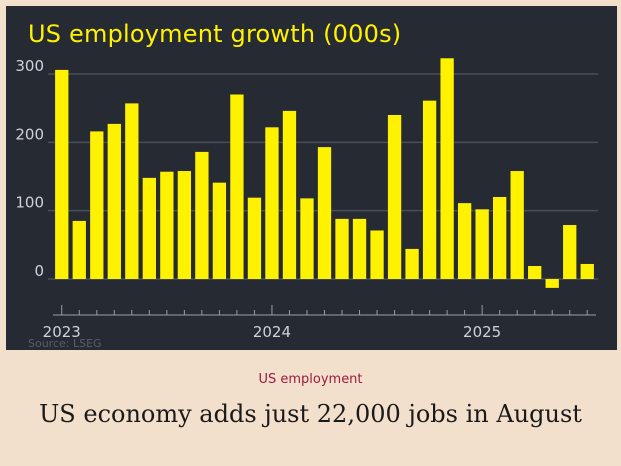 The image size is (621, 466). I want to click on chart-source: Source: LSEG, so click(65, 343).